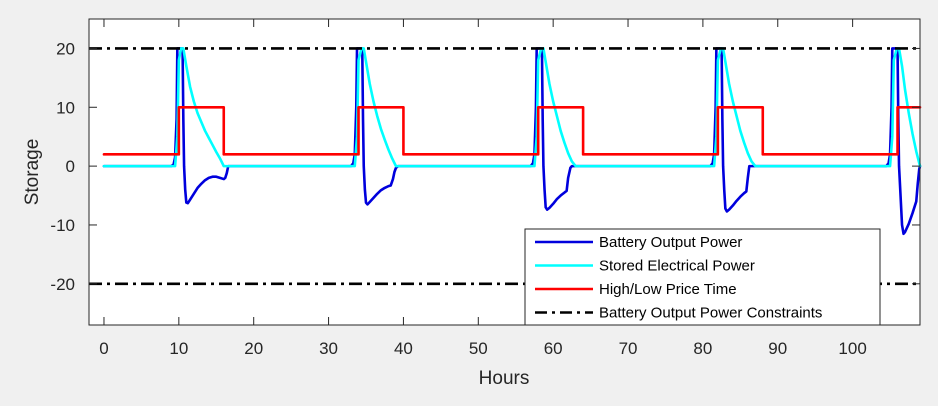  I want to click on legend-box, so click(702, 277).